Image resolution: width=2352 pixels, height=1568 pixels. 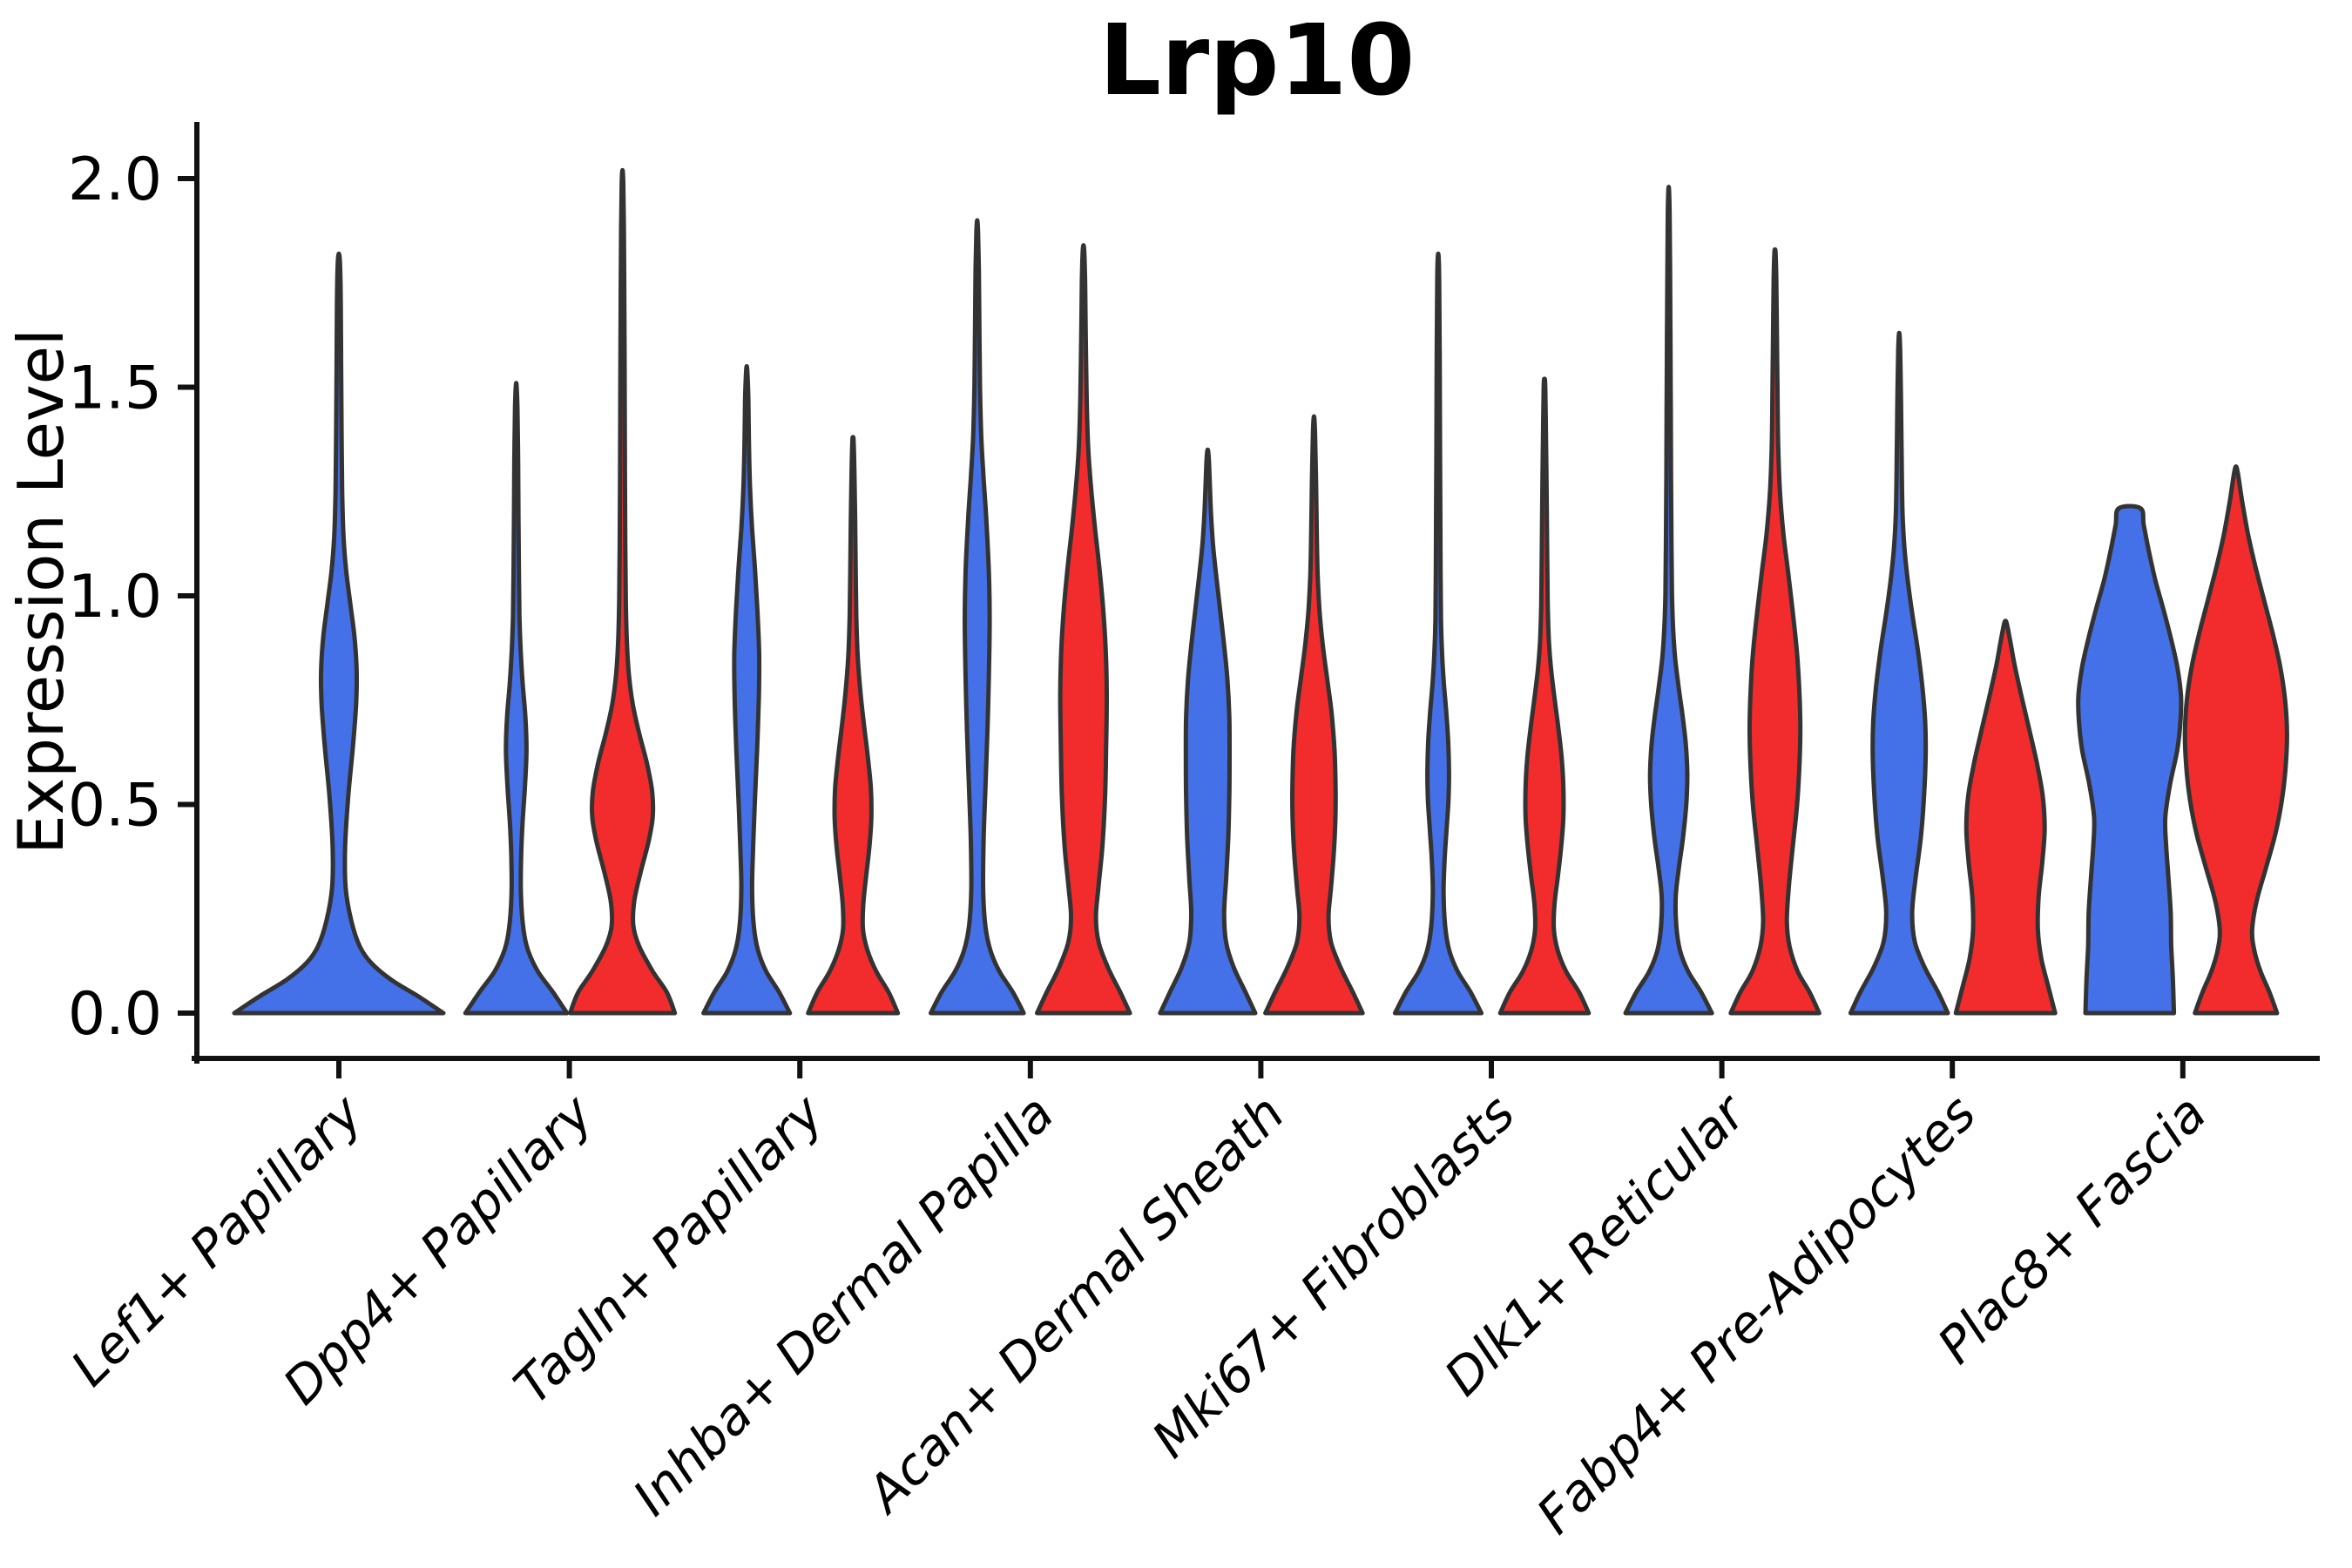 What do you see at coordinates (1208, 731) in the screenshot?
I see `violin-acan-dermal-sheath-blue` at bounding box center [1208, 731].